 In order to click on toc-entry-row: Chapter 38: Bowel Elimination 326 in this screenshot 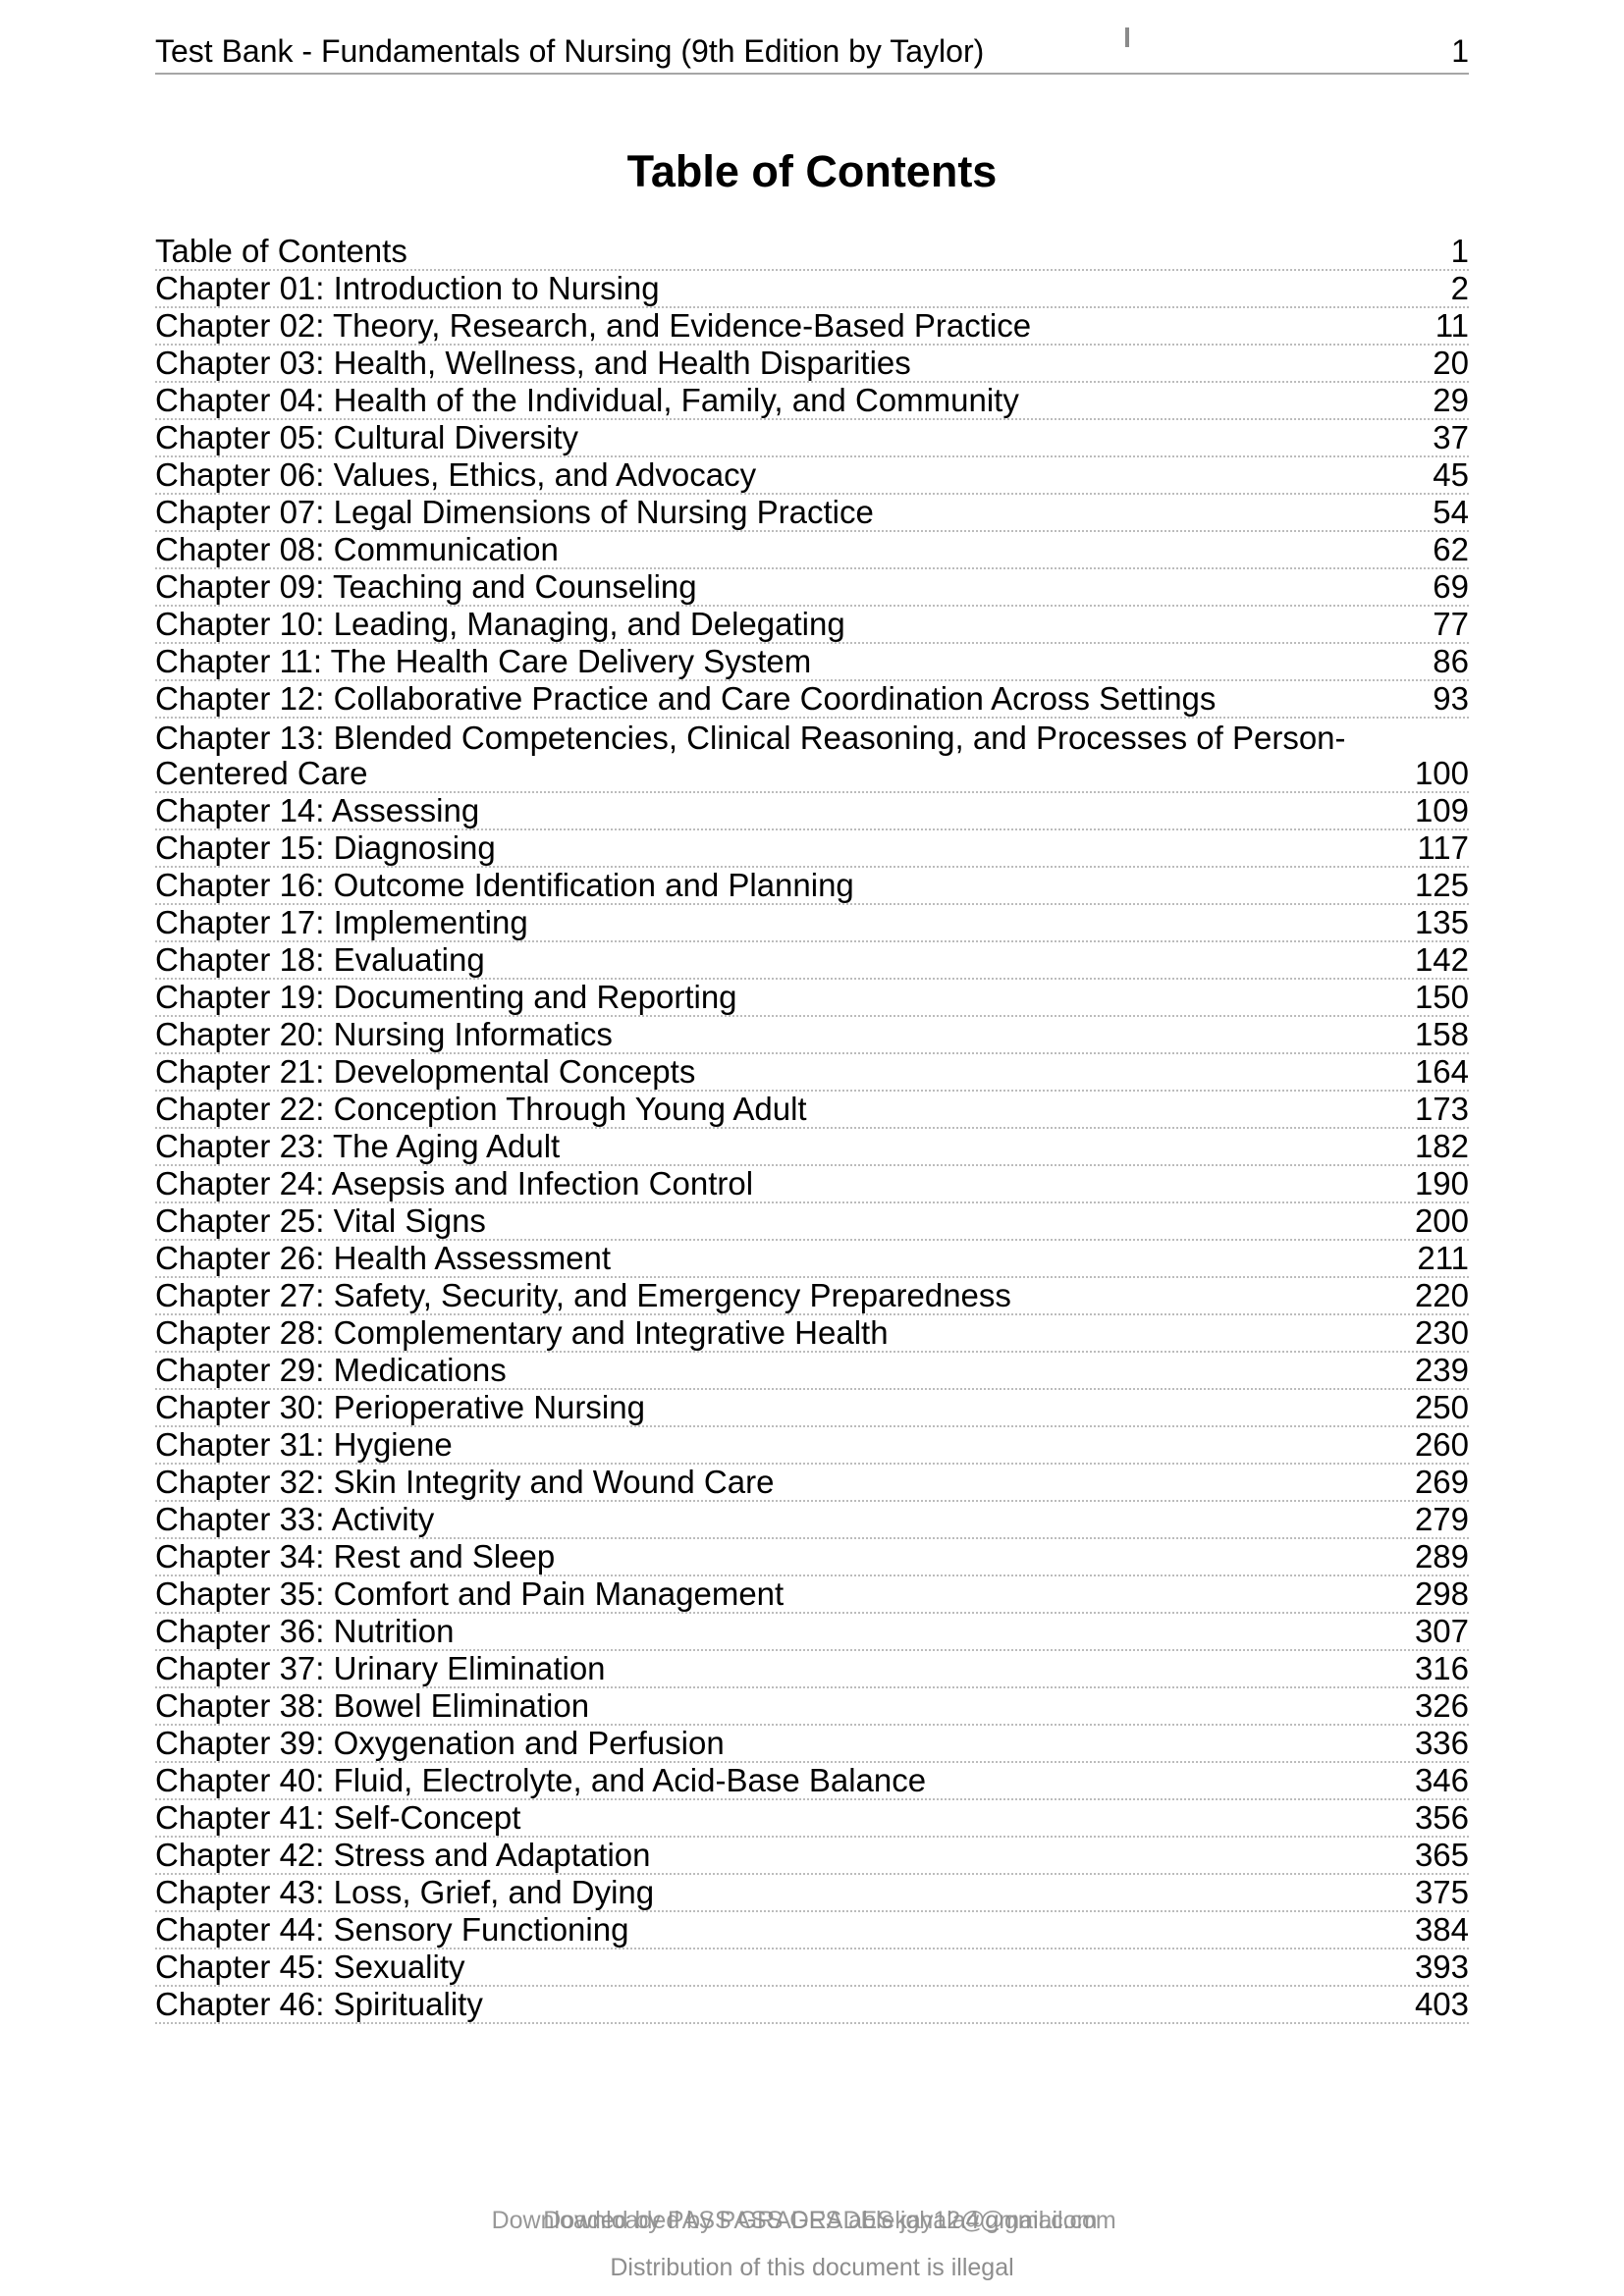, I will do `click(812, 1707)`.